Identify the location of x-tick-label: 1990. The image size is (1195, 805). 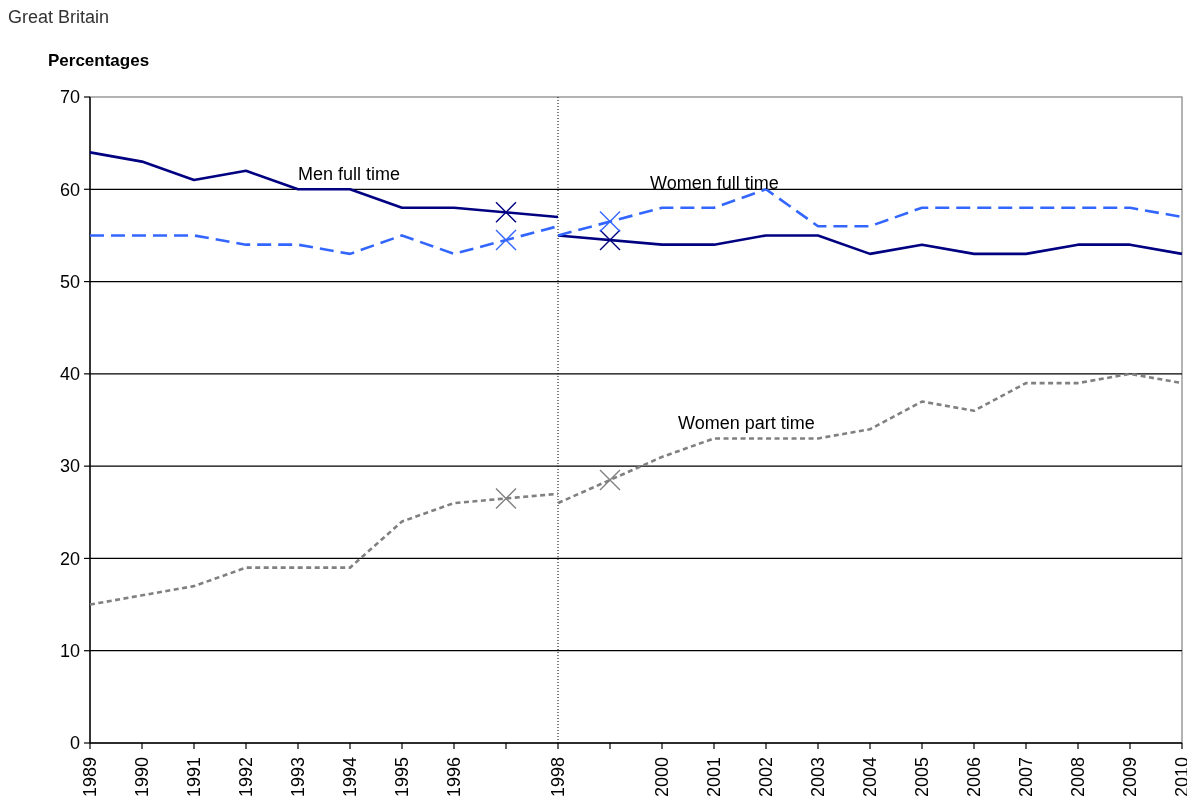
(142, 777).